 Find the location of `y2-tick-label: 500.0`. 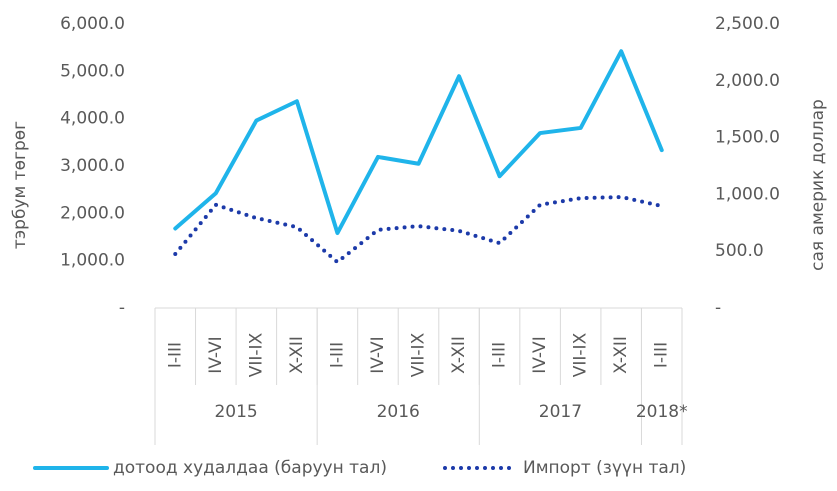

y2-tick-label: 500.0 is located at coordinates (739, 251).